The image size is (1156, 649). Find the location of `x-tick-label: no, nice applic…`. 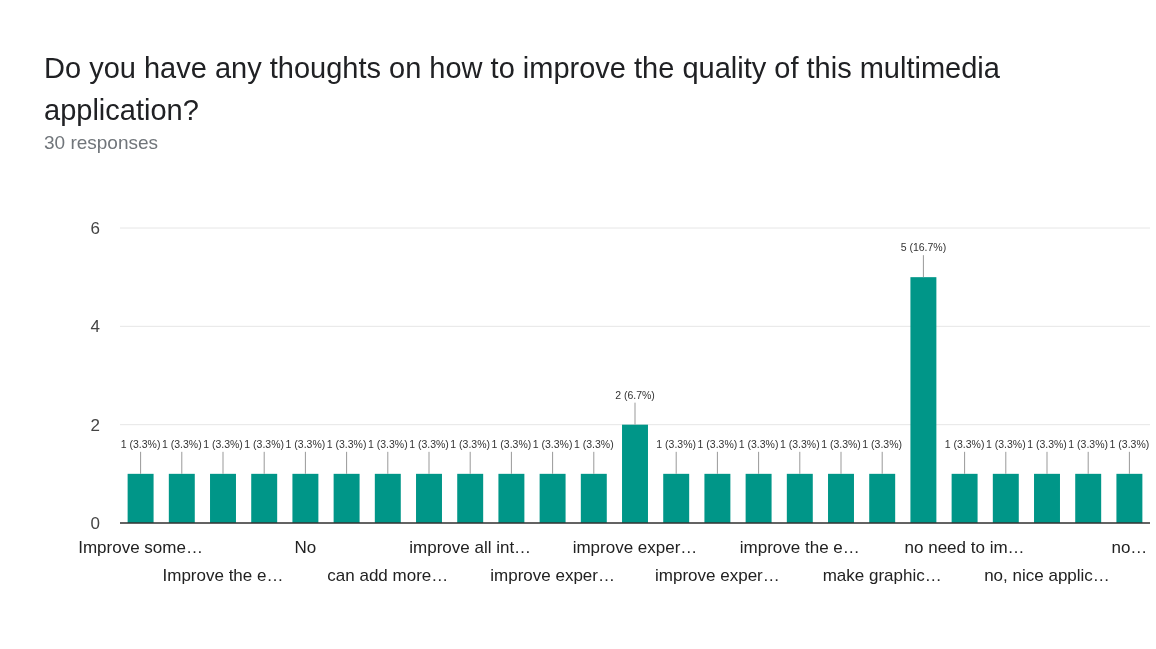

x-tick-label: no, nice applic… is located at coordinates (1047, 575).